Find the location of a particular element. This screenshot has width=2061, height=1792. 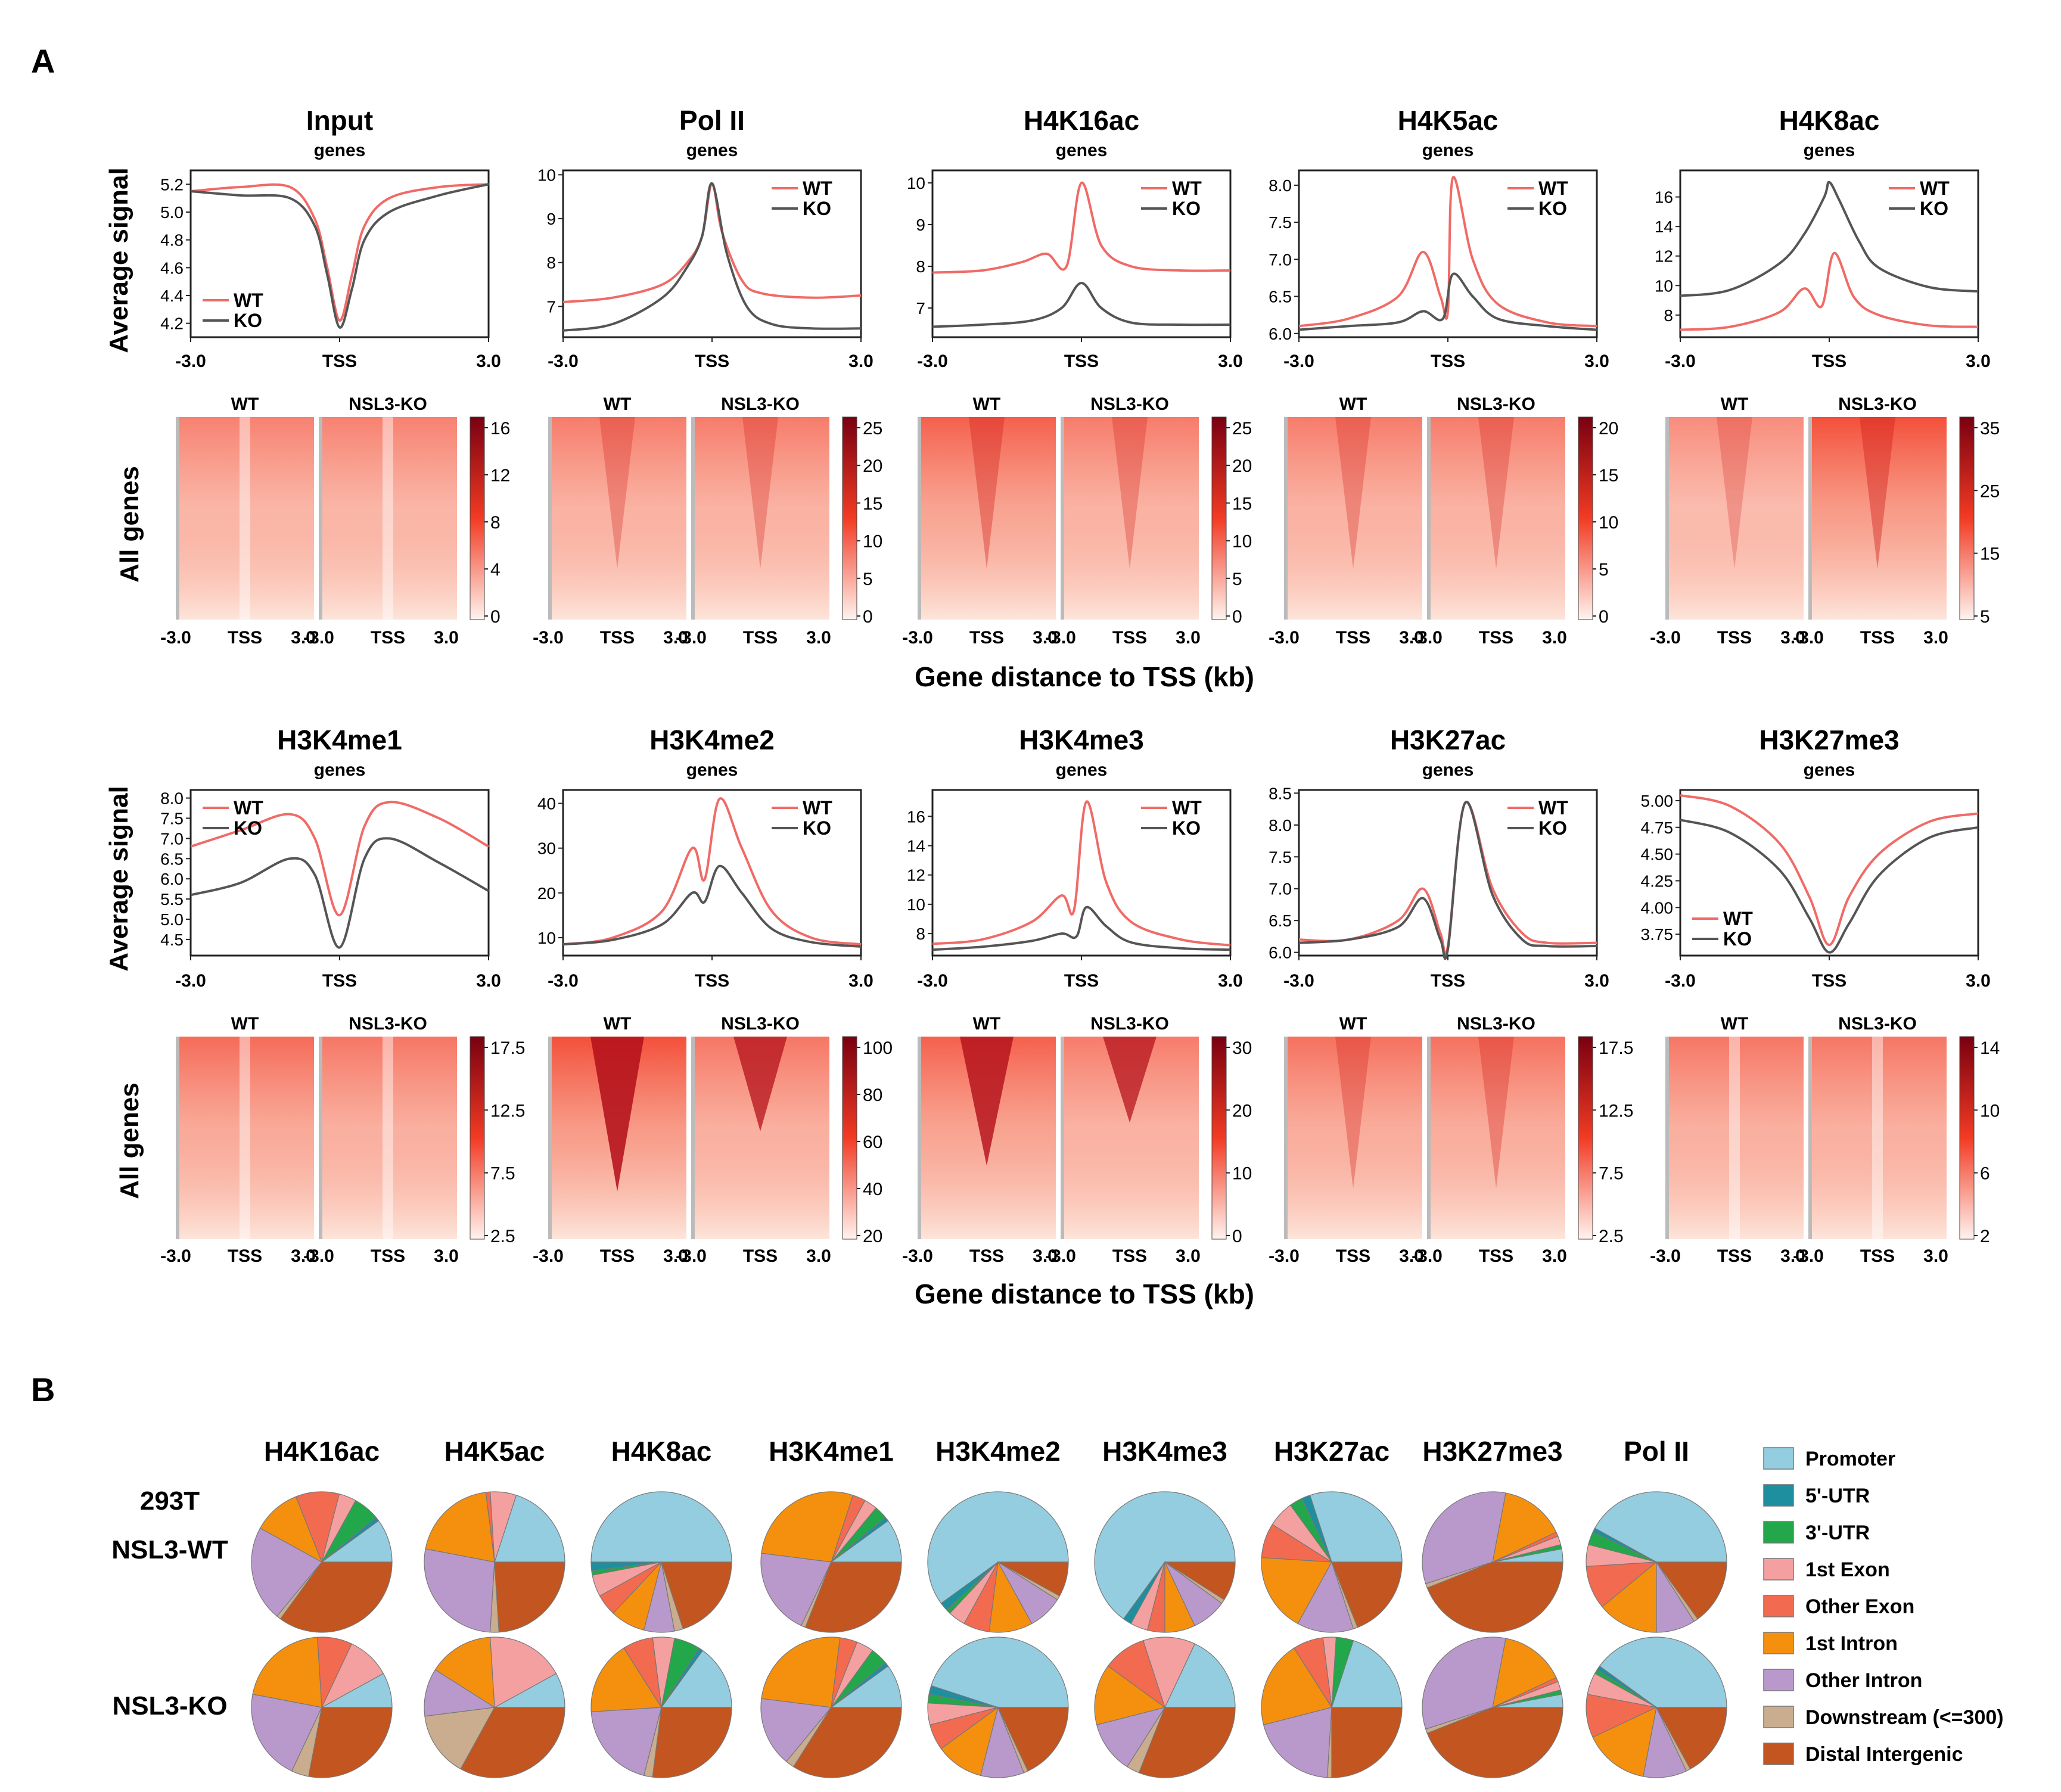

row-label-average-signal-2: Average signal is located at coordinates (118, 878).